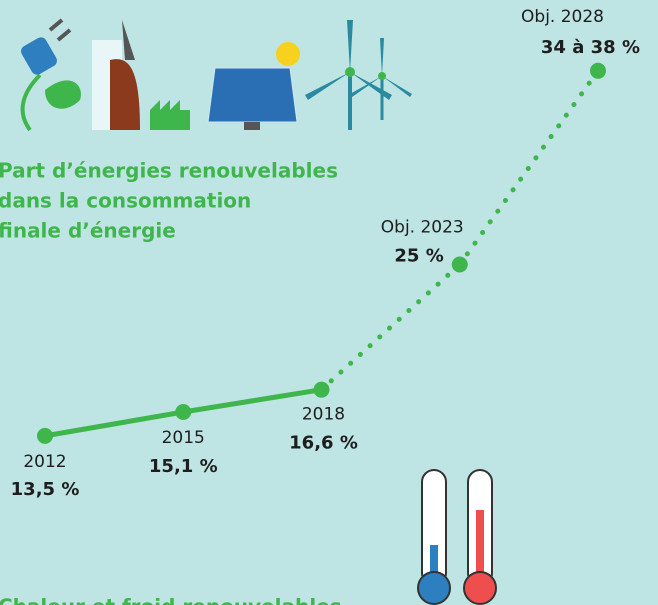  I want to click on category-label: 2015, so click(183, 438).